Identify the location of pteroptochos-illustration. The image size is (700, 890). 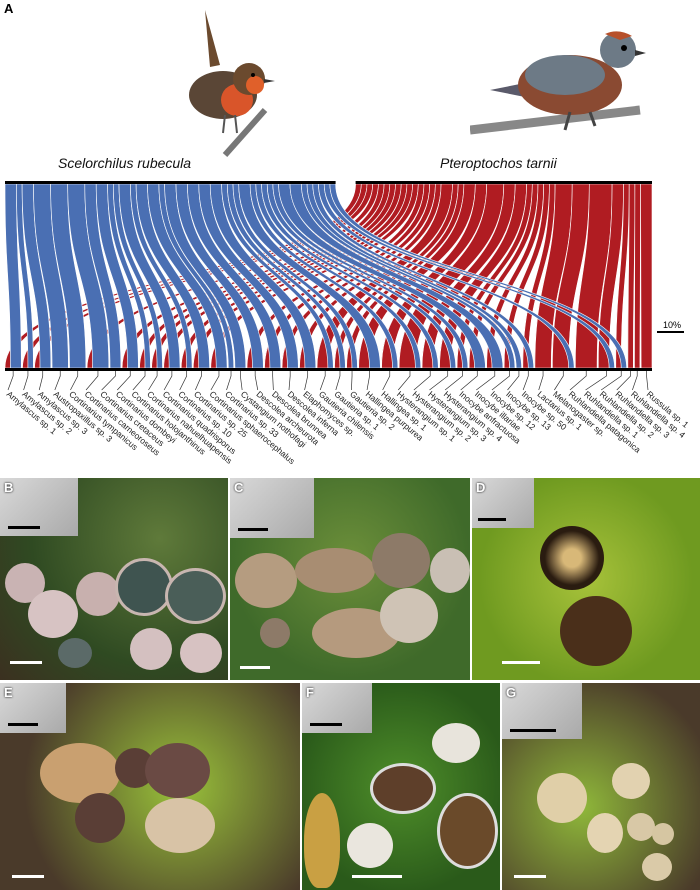
(558, 83).